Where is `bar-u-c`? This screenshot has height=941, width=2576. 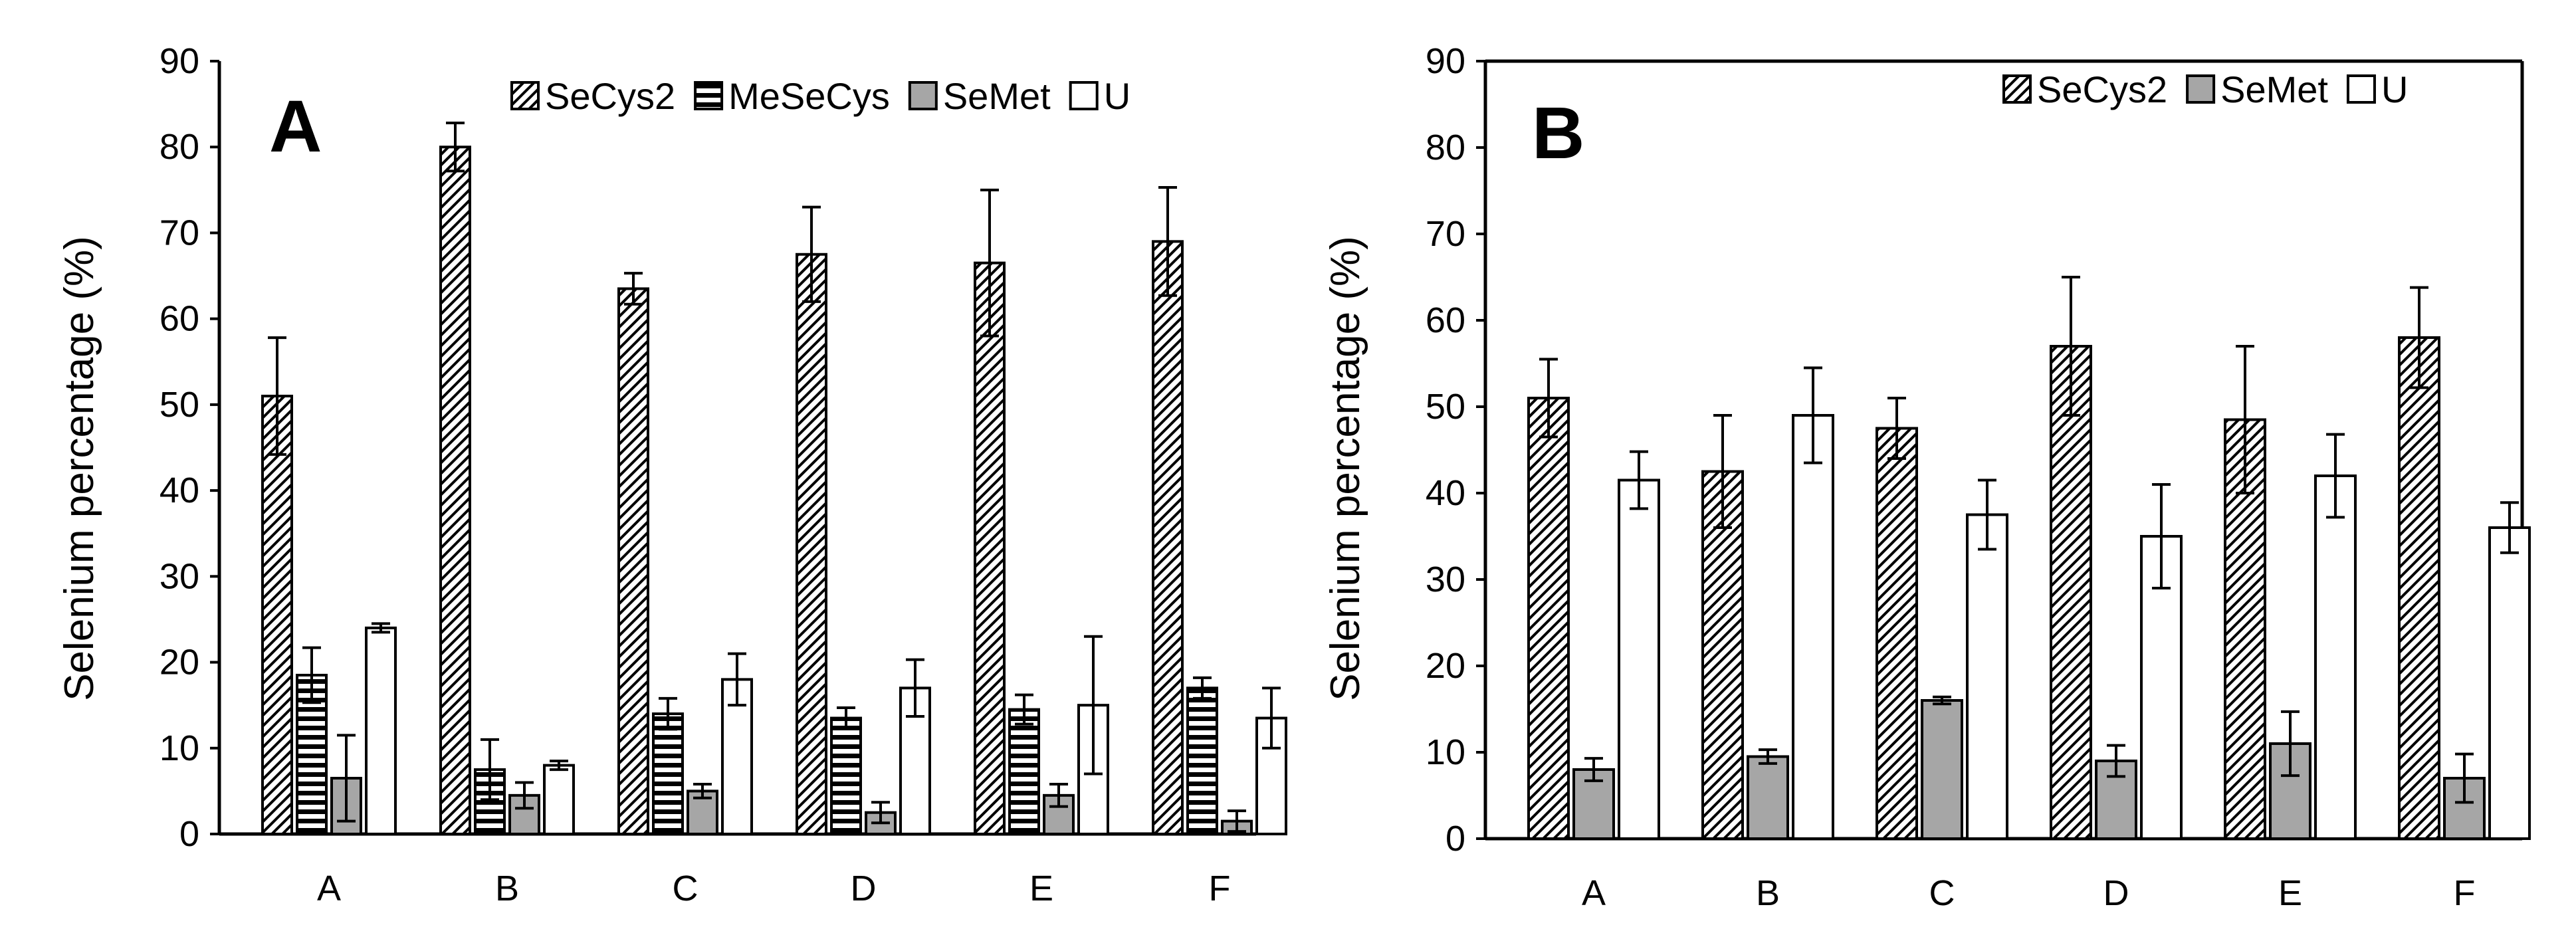 bar-u-c is located at coordinates (1987, 676).